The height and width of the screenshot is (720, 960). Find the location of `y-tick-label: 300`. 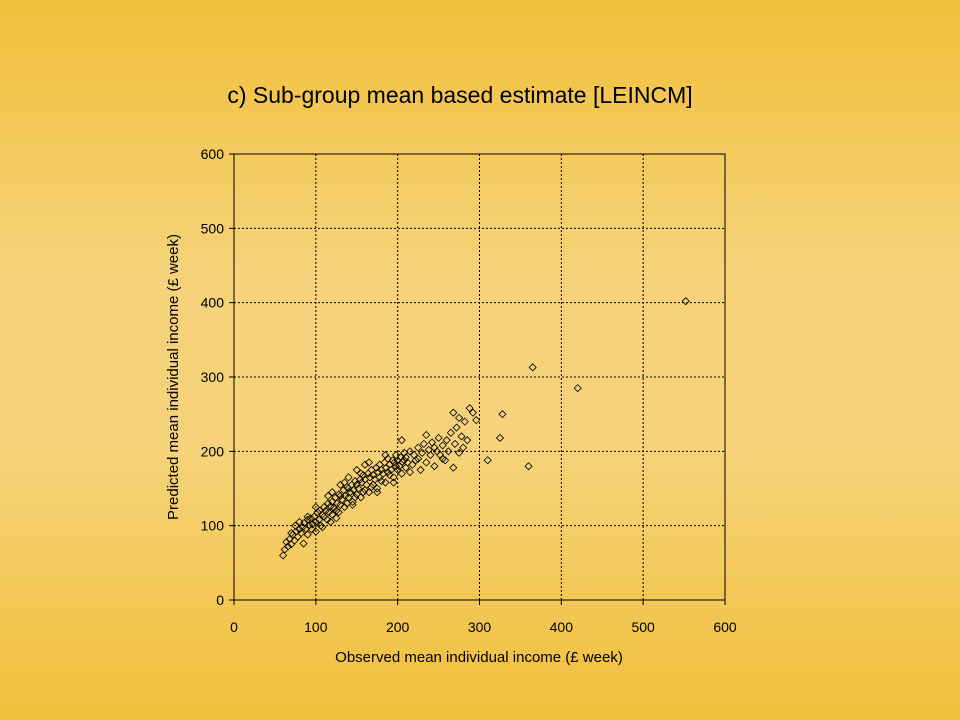

y-tick-label: 300 is located at coordinates (213, 377).